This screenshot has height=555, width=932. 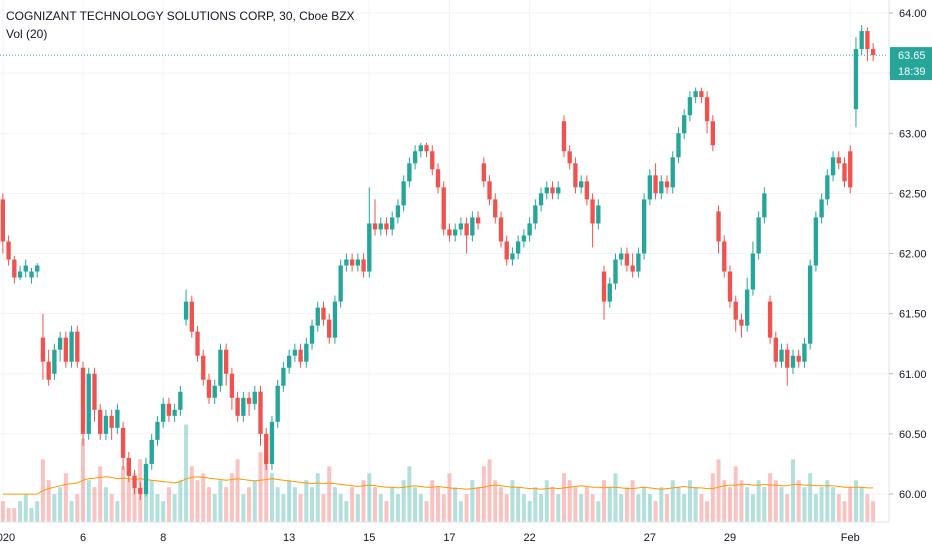 I want to click on last-price-badge-bg, so click(x=911, y=64).